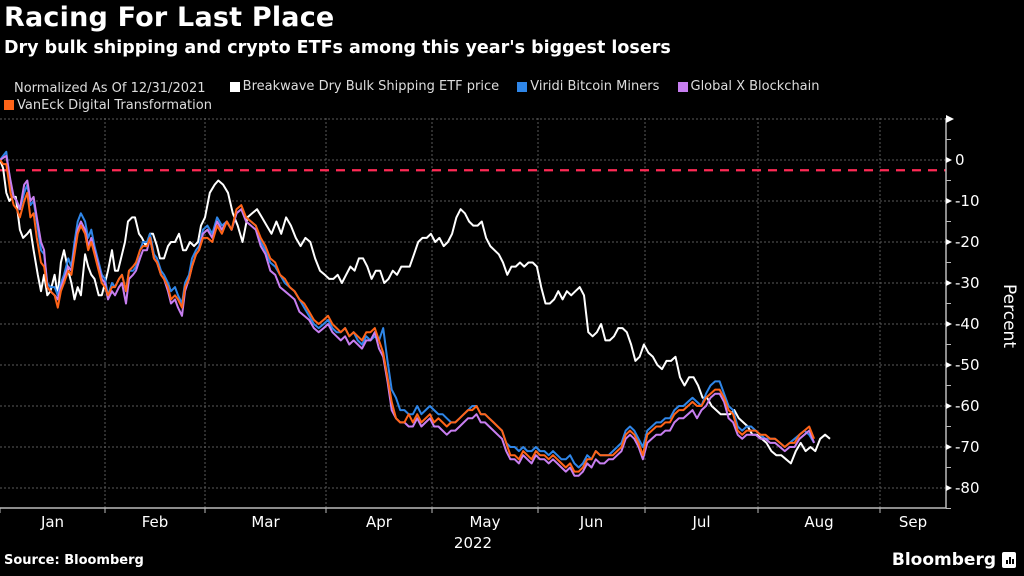 The image size is (1024, 576). Describe the element at coordinates (967, 447) in the screenshot. I see `y-tick-label: -70` at that location.